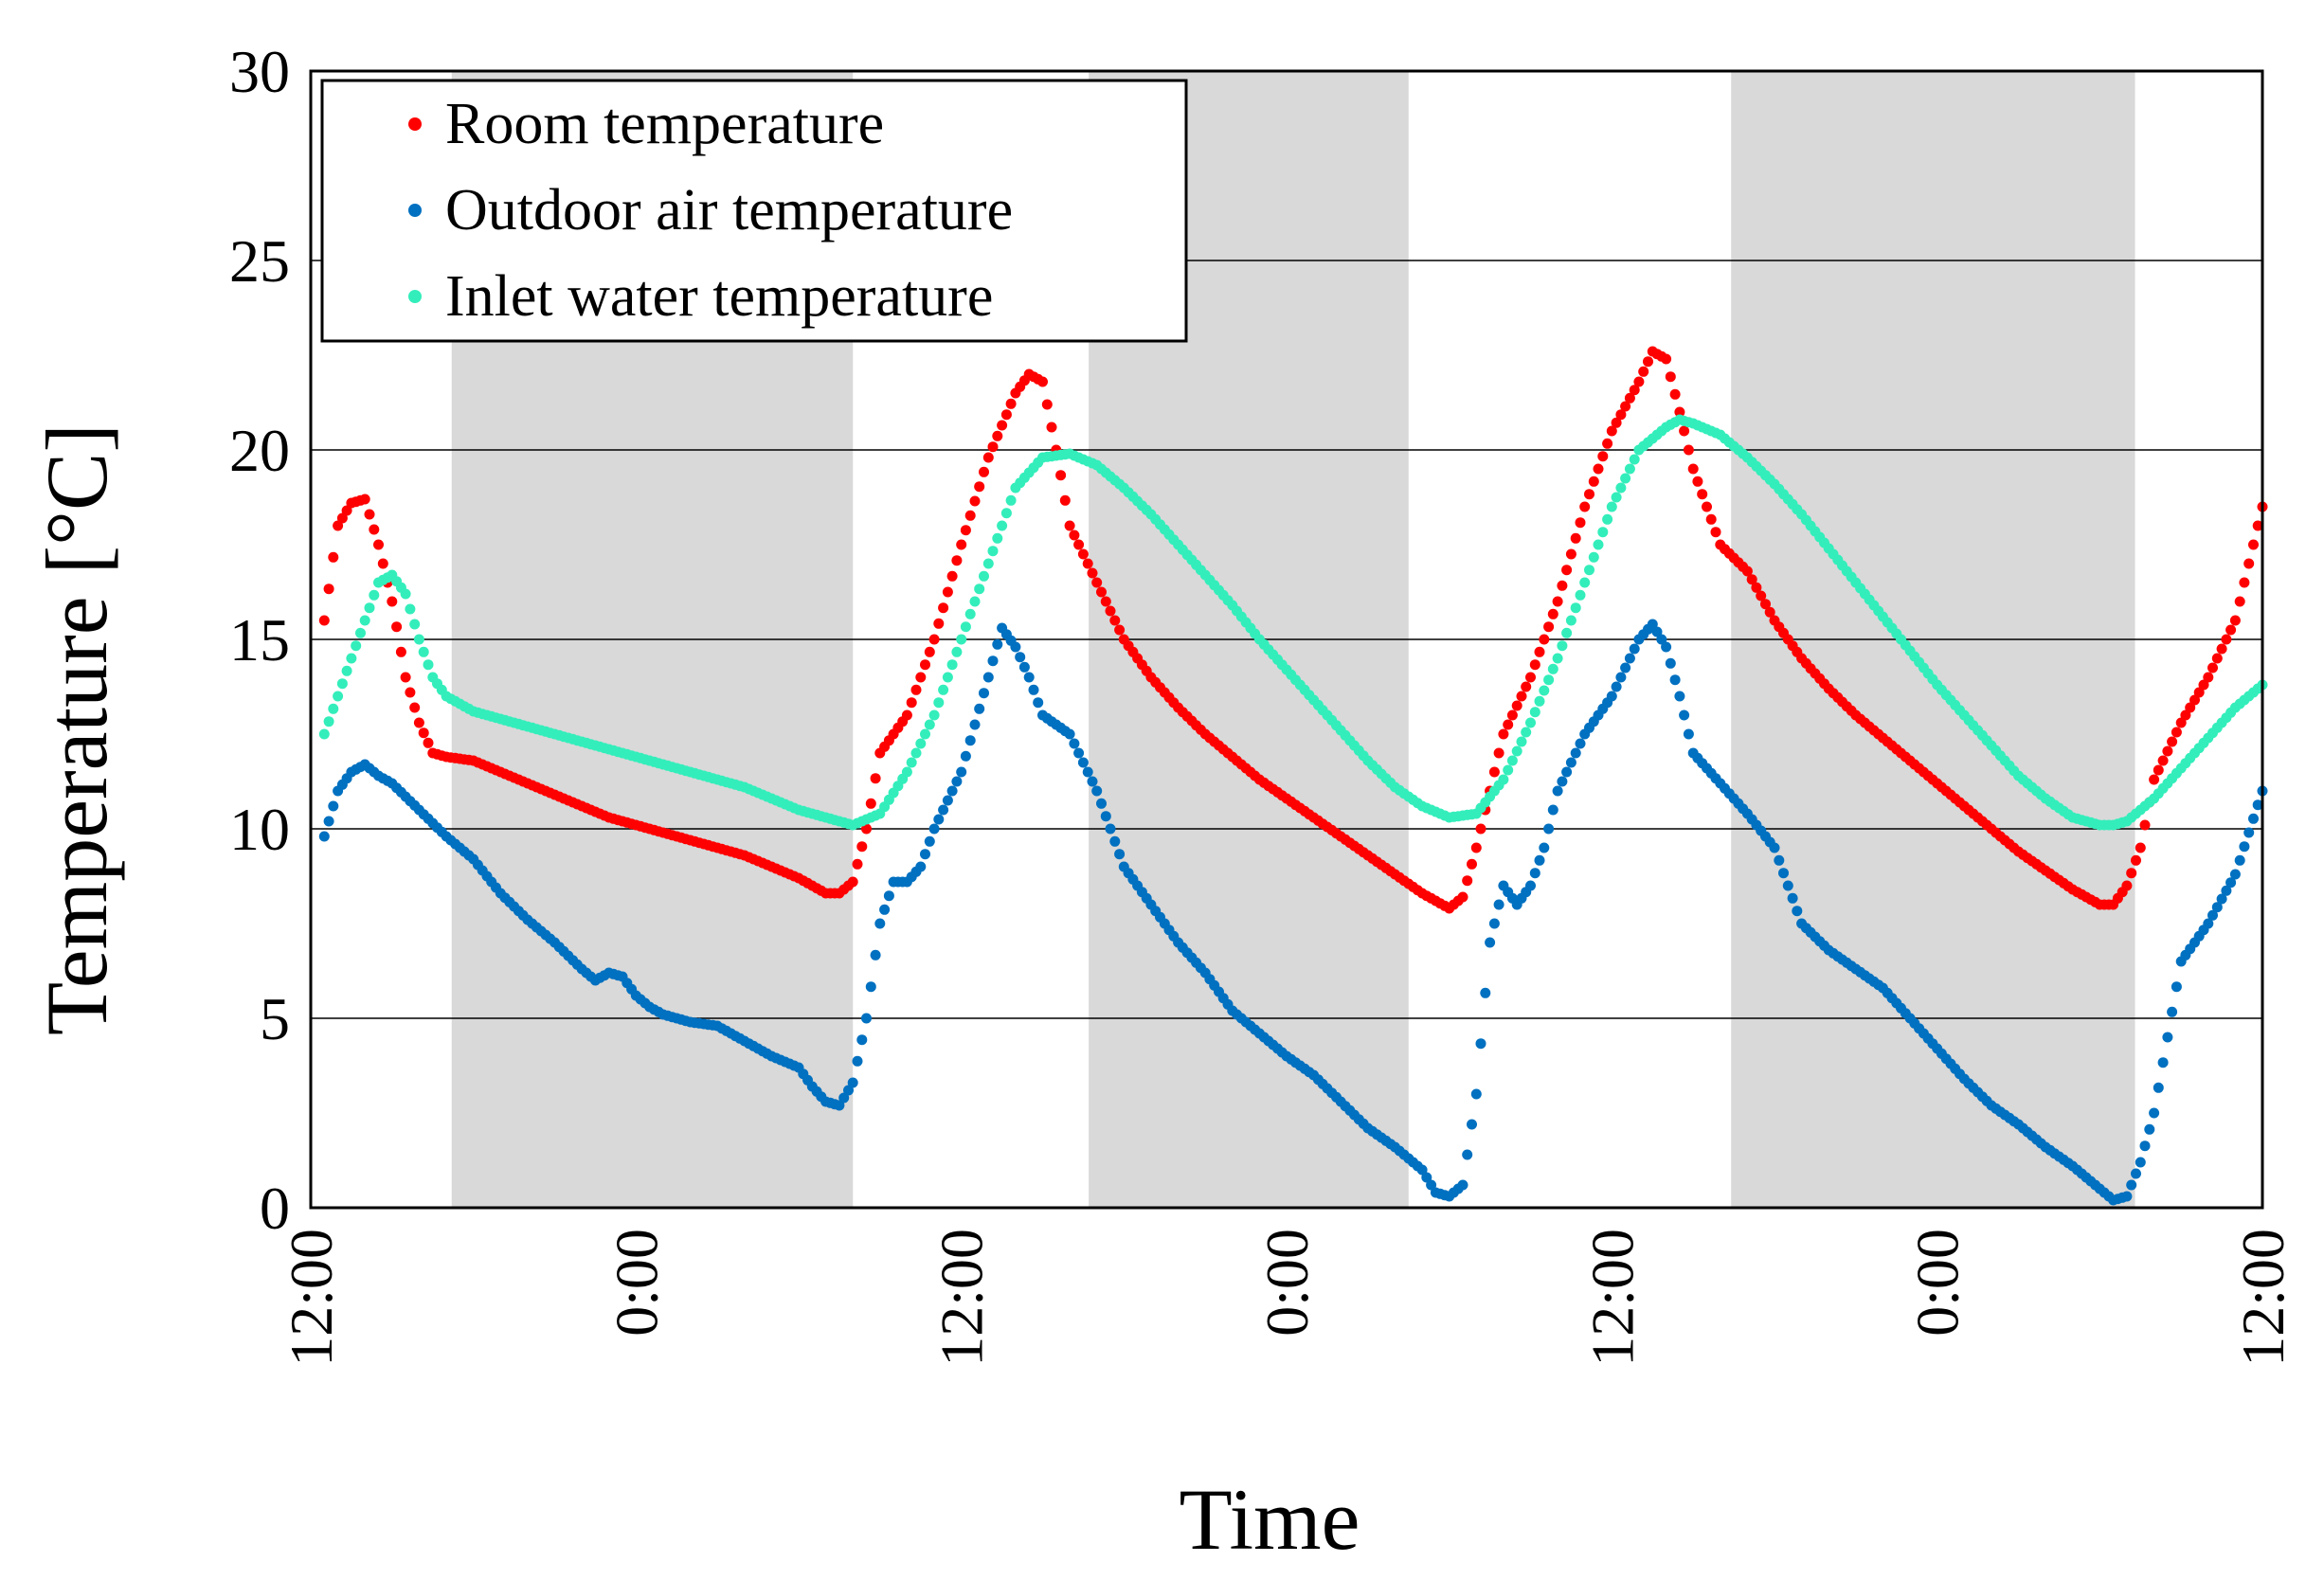 The image size is (2324, 1580). I want to click on legend-box, so click(754, 211).